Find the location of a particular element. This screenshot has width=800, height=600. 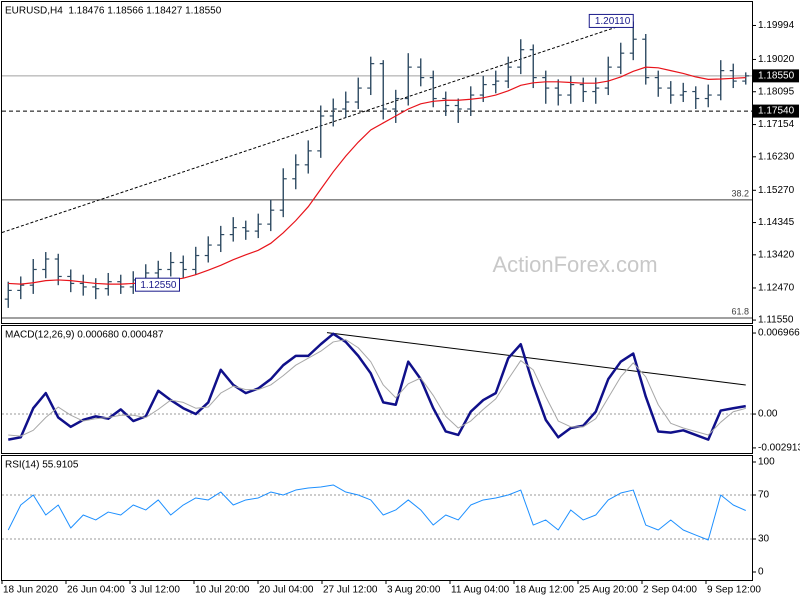

y-tick-label: 1.19020 is located at coordinates (776, 59).